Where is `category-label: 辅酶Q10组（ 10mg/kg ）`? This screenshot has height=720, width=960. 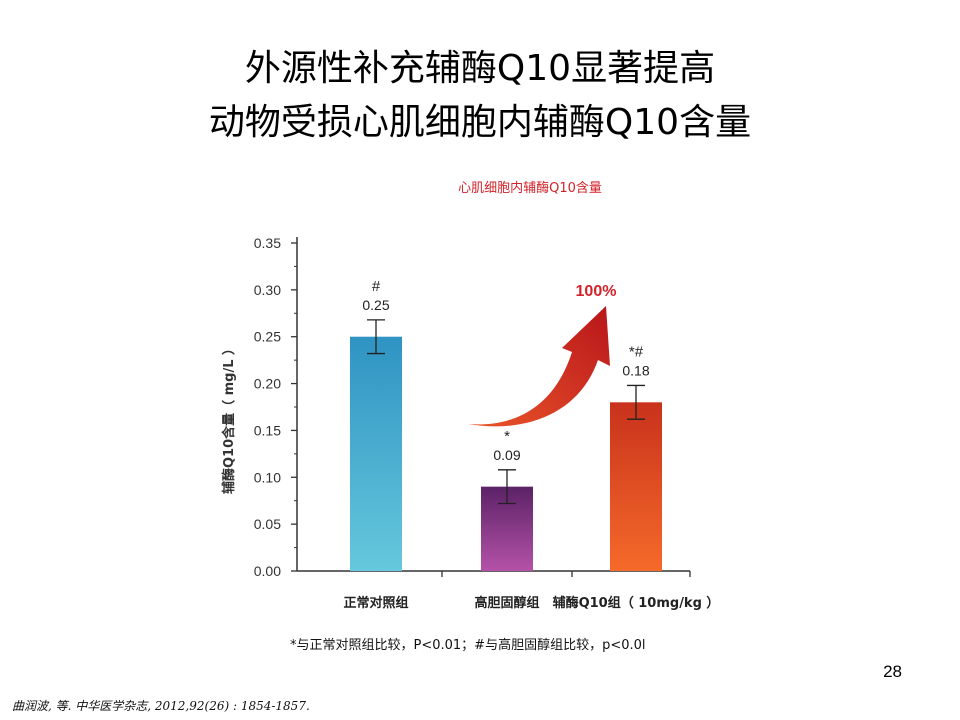
category-label: 辅酶Q10组（ 10mg/kg ） is located at coordinates (636, 603).